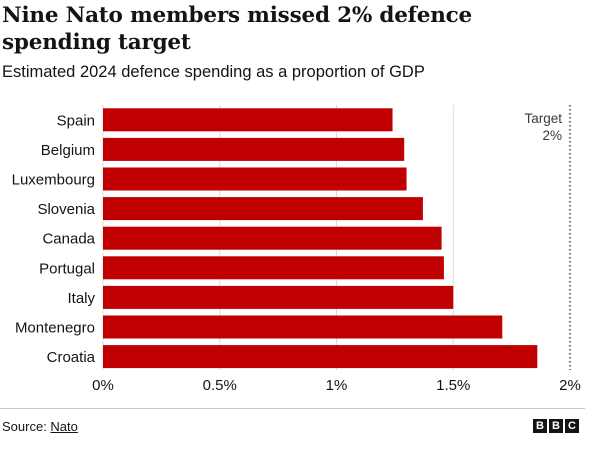 This screenshot has height=449, width=594. I want to click on bar-belgium, so click(254, 149).